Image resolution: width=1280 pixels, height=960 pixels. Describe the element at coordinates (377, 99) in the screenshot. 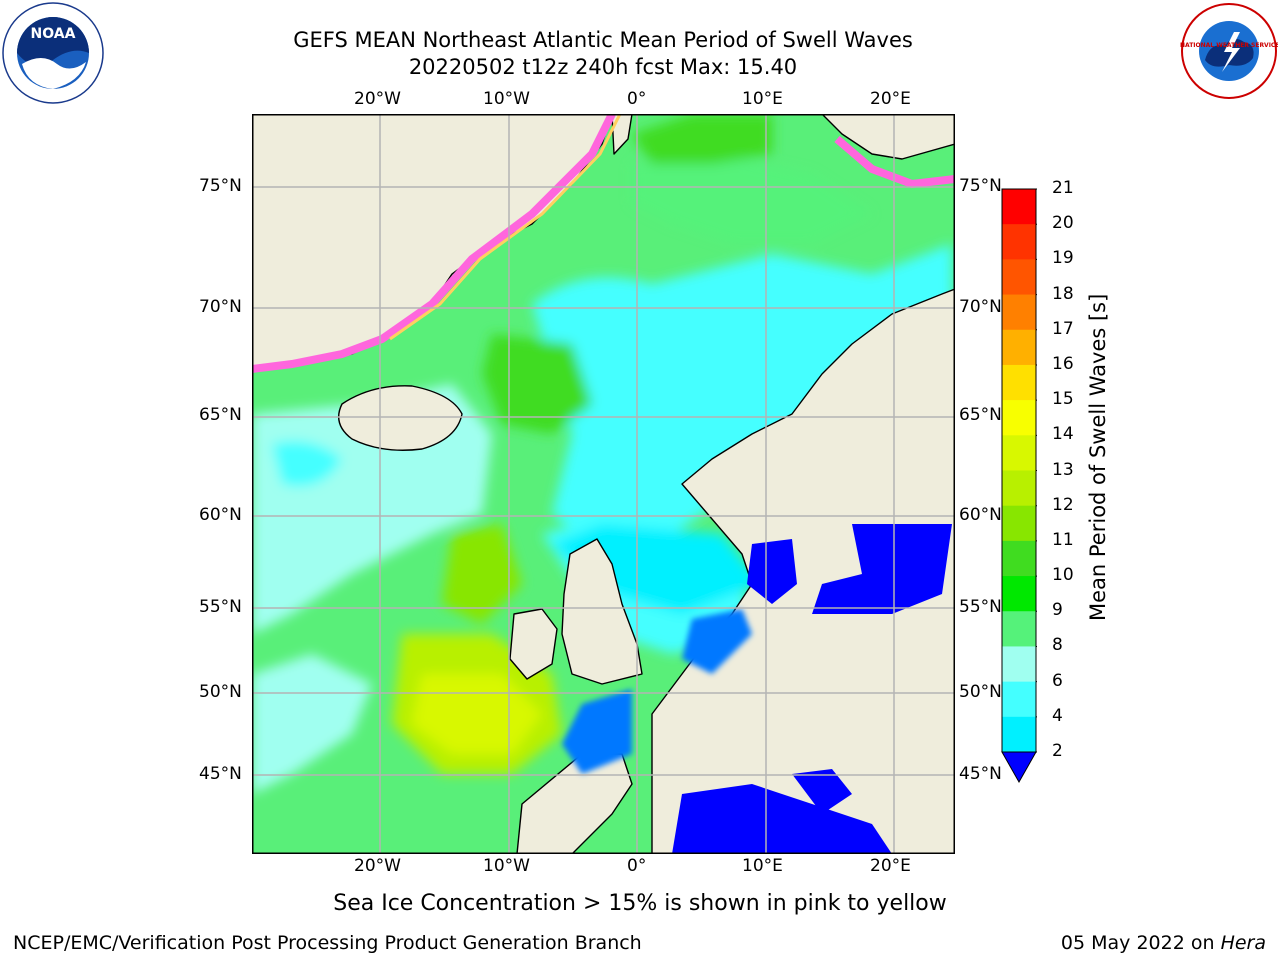

I see `lon-label-top: 20°W` at that location.